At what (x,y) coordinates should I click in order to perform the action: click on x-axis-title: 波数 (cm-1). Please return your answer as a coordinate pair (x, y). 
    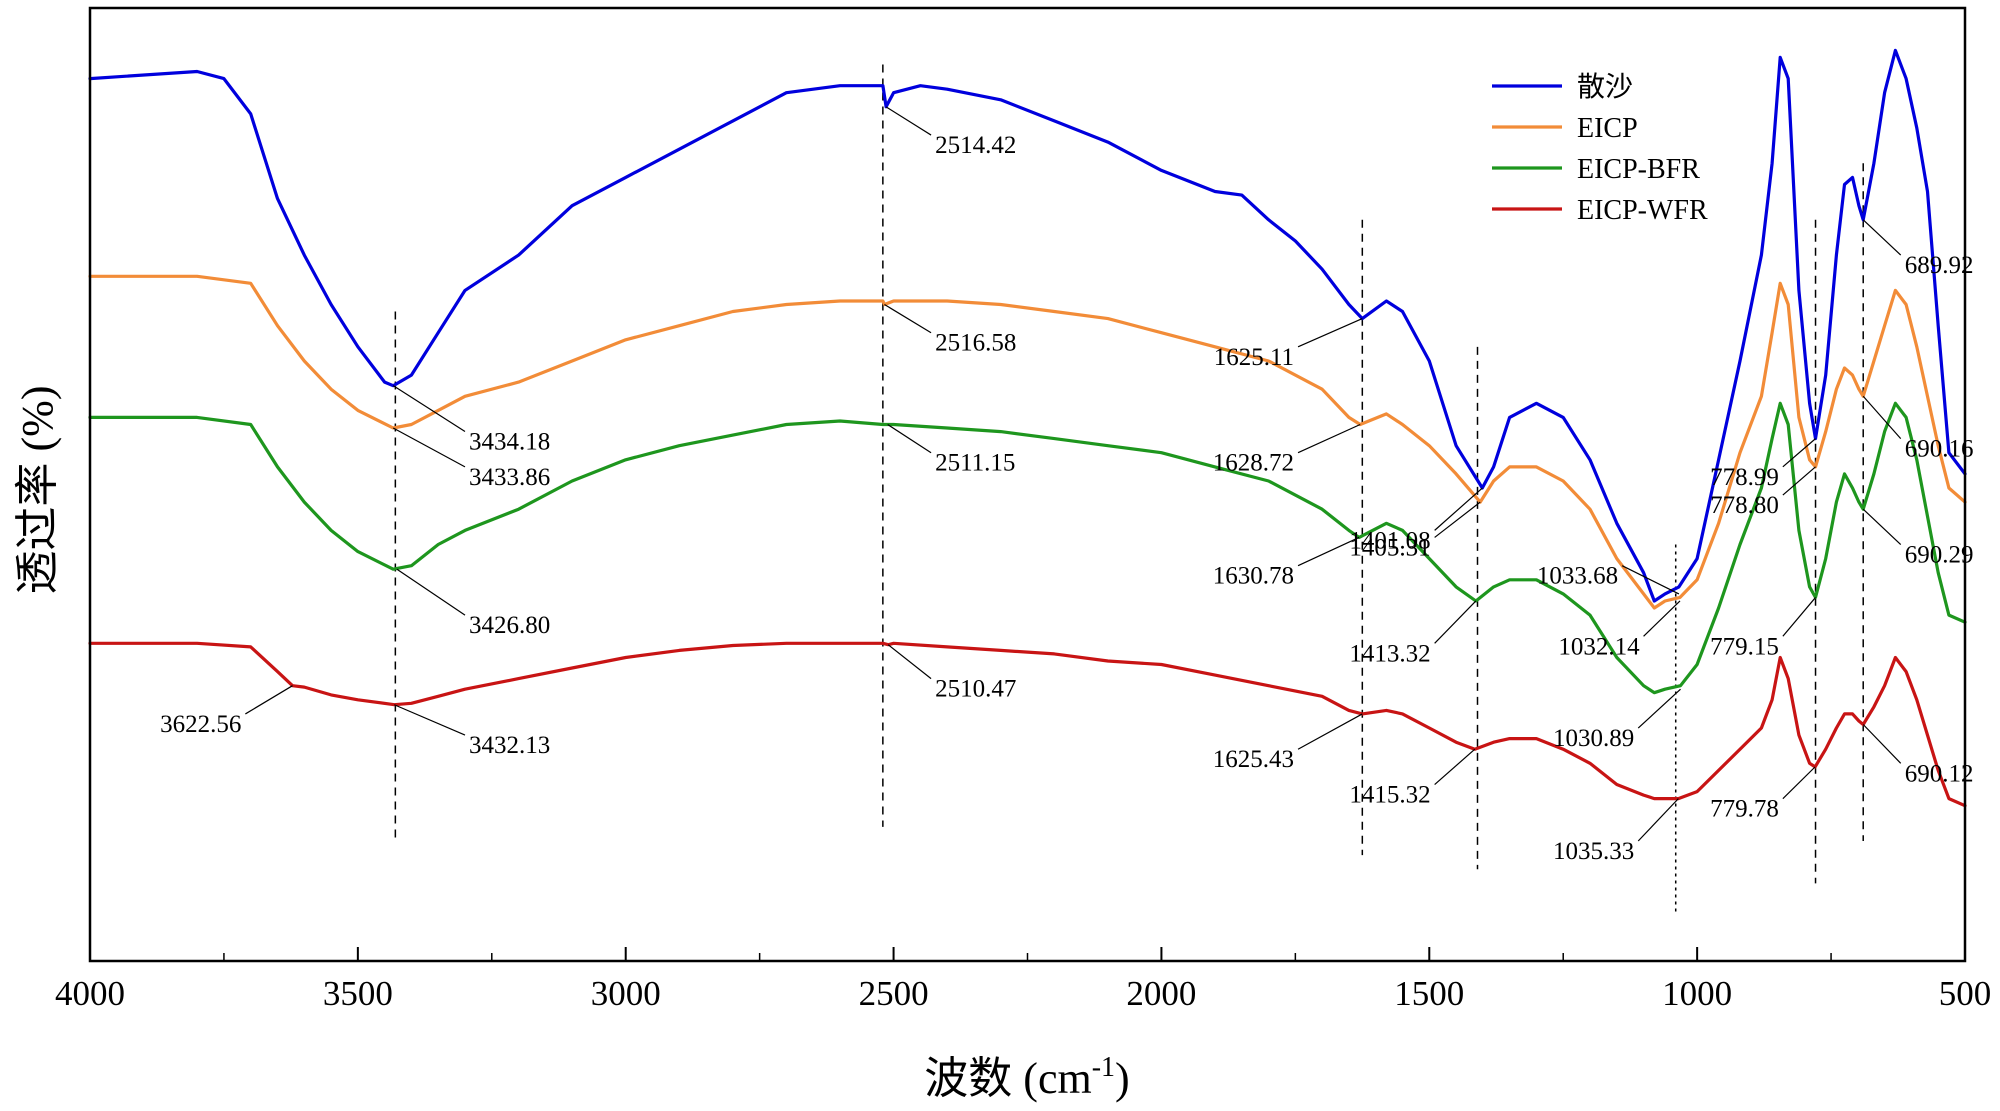
    Looking at the image, I should click on (1026, 1077).